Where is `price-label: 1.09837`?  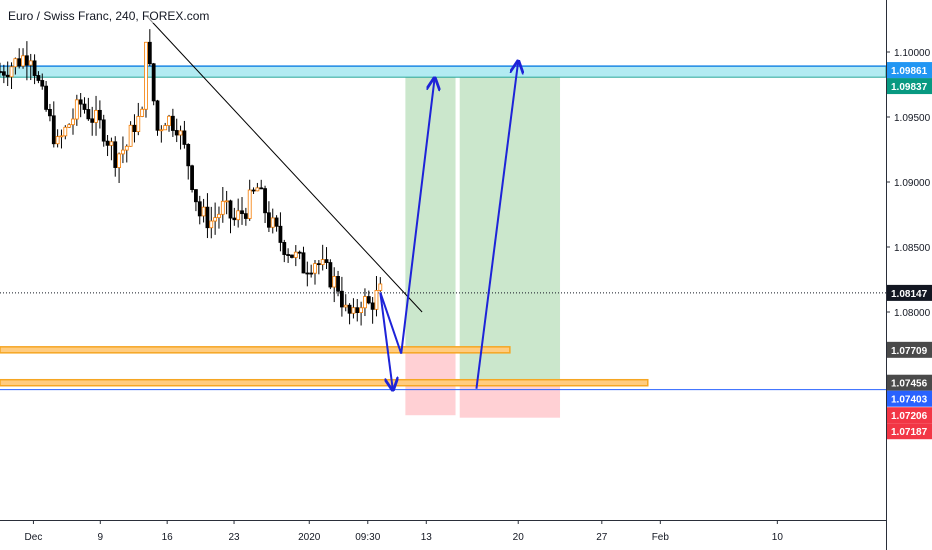 price-label: 1.09837 is located at coordinates (909, 87).